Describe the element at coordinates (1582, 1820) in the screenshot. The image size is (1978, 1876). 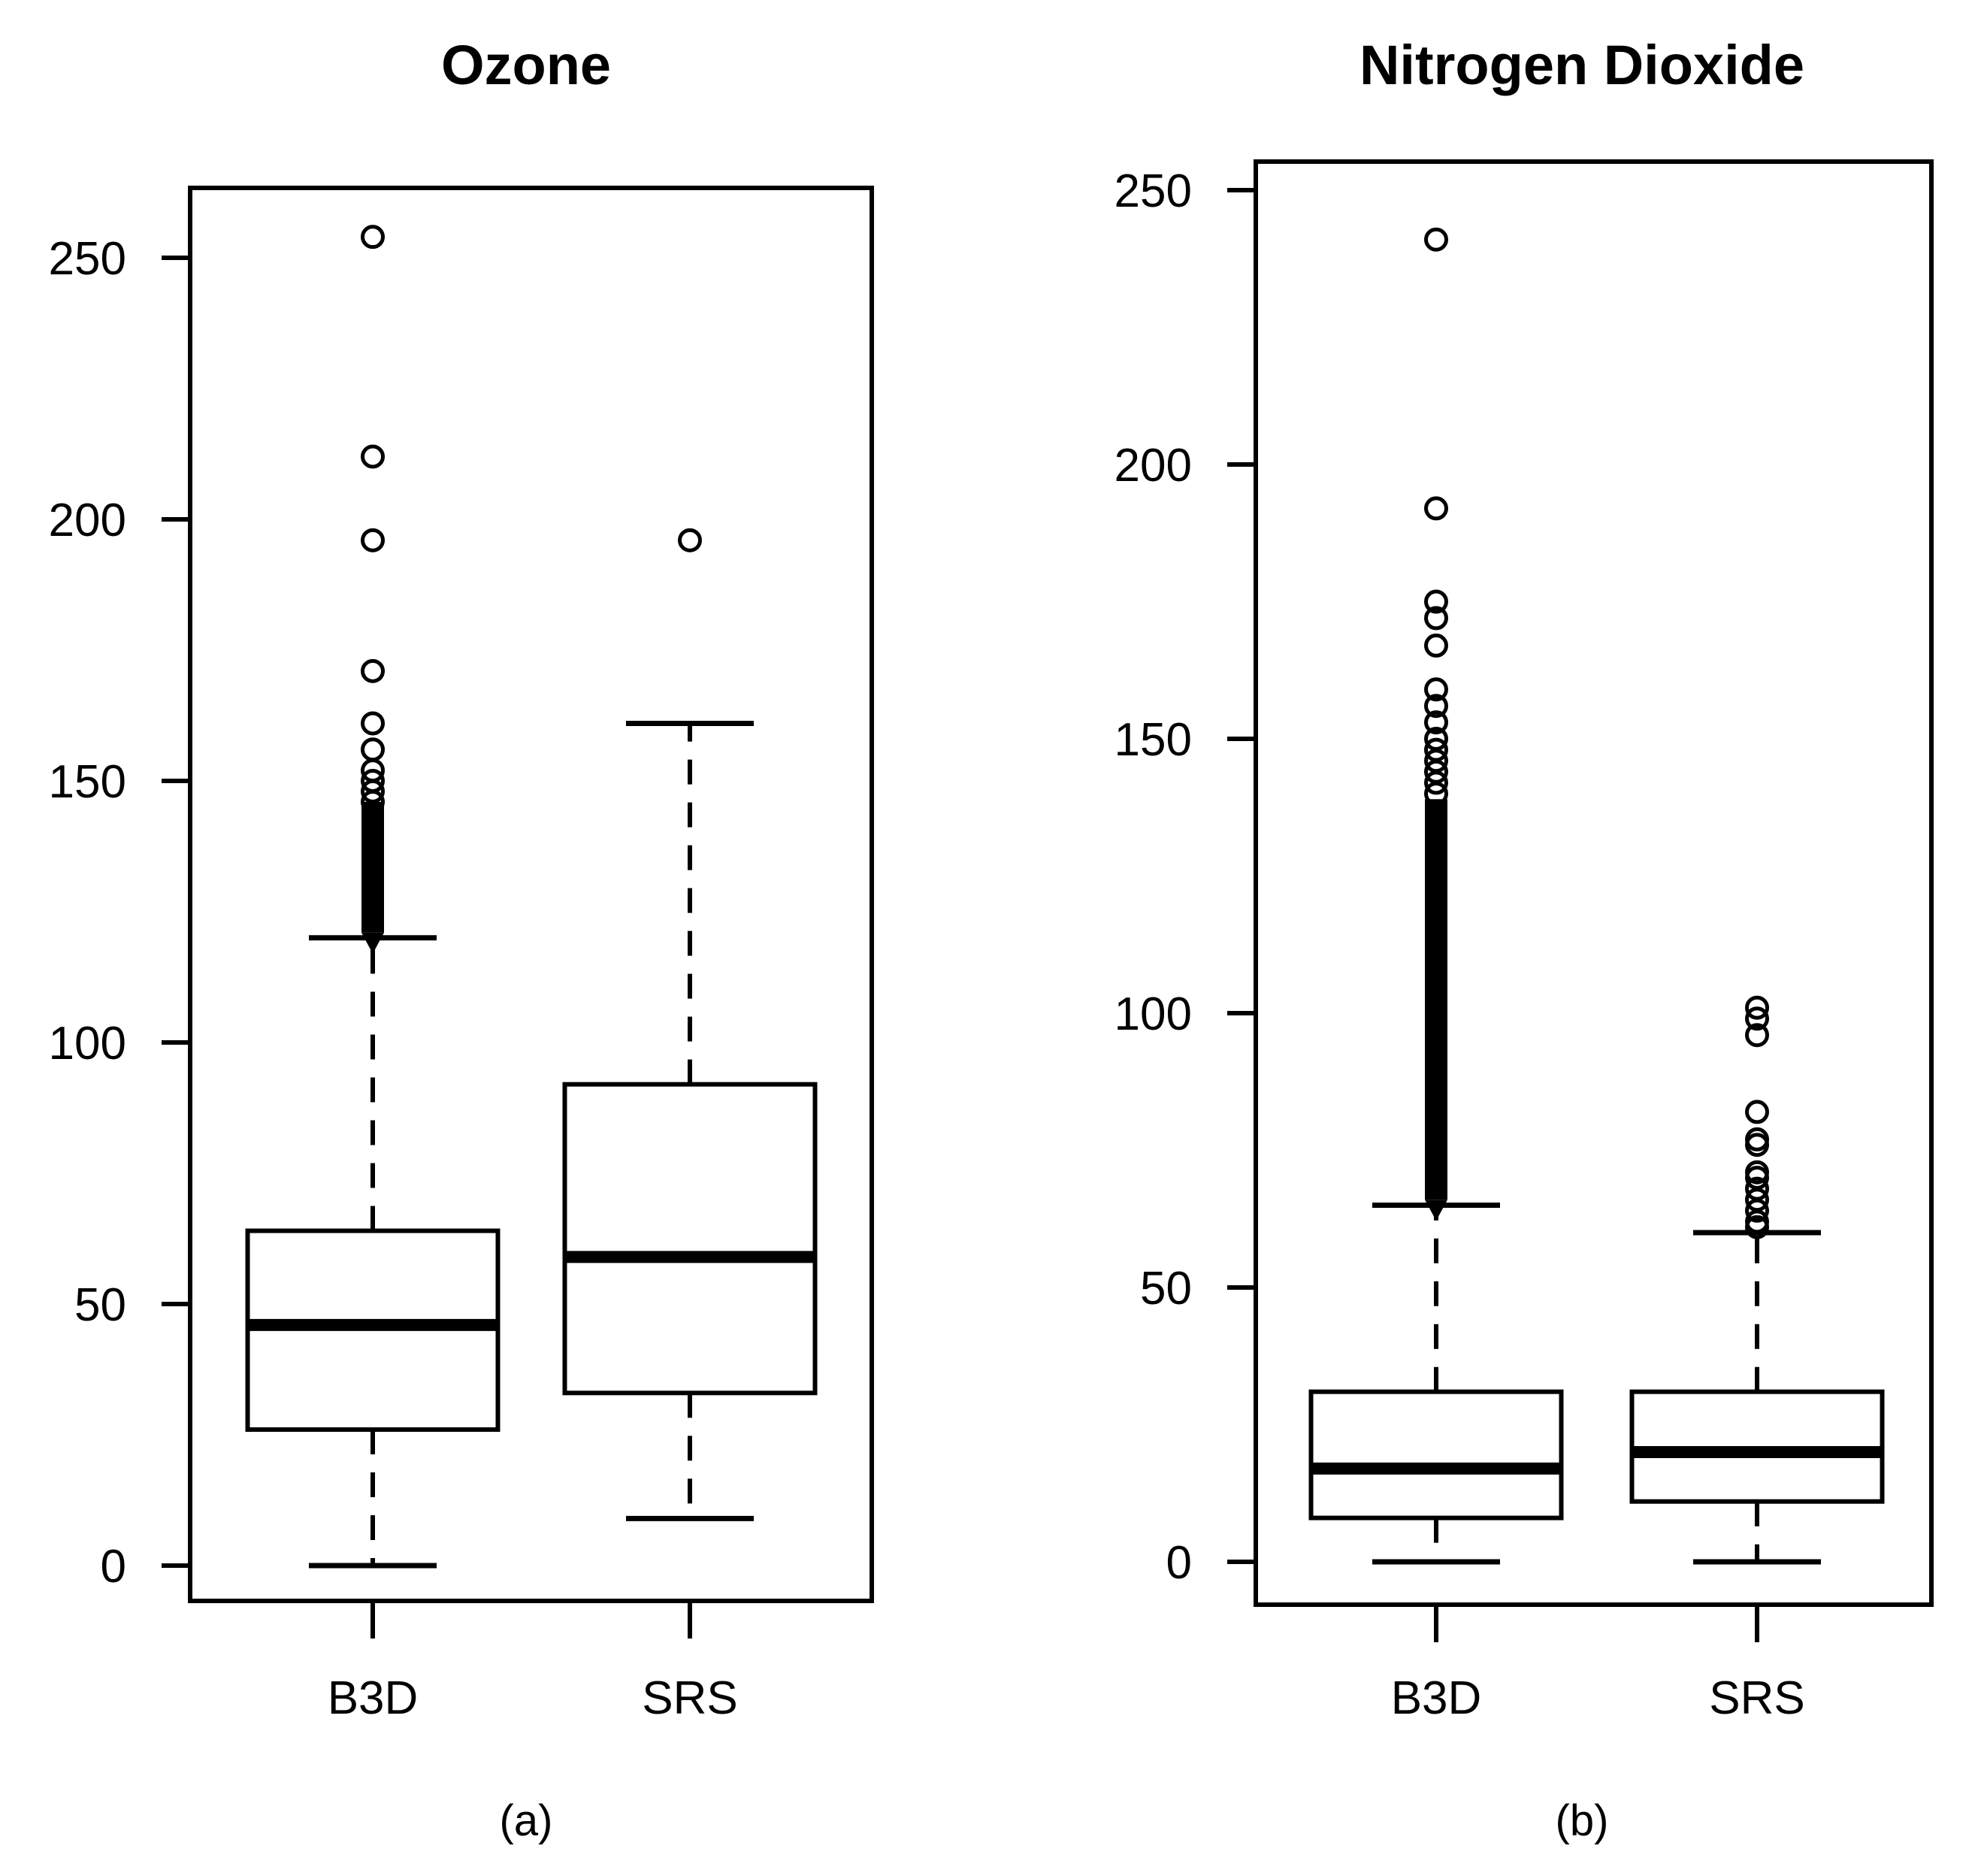
I see `panel-caption: (b)` at that location.